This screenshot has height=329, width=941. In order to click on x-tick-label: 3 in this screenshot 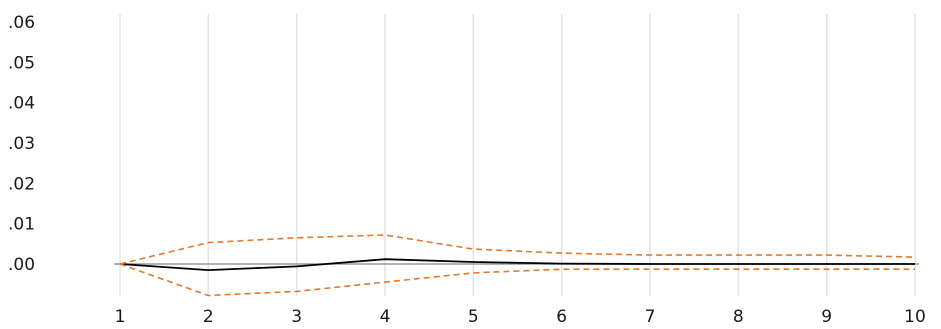, I will do `click(296, 317)`.